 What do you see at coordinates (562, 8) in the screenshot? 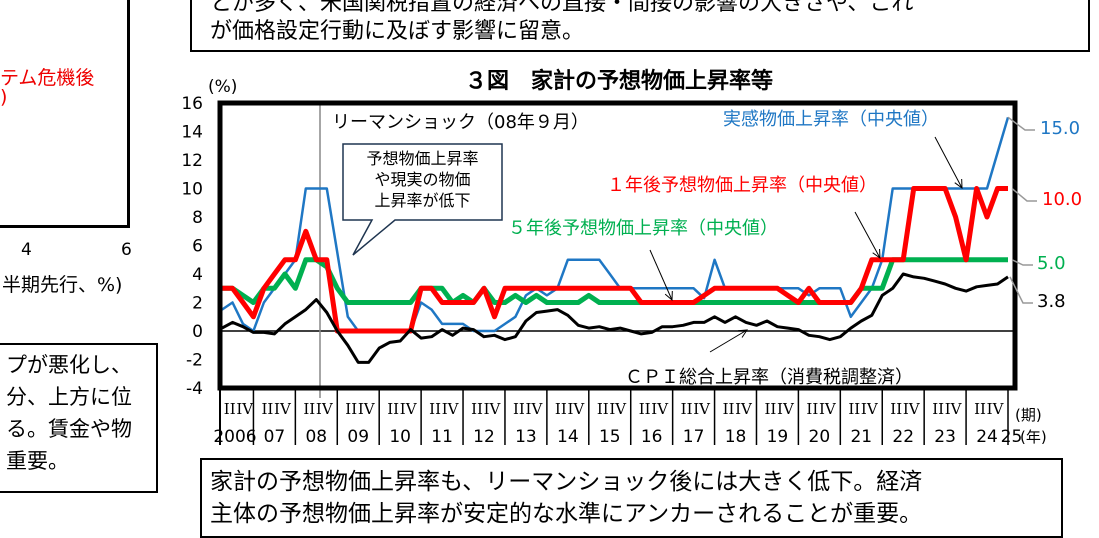
I see `top-text-line: とが多く、米国関税措置の経済への直接・間接の影響の大きさや、これ` at bounding box center [562, 8].